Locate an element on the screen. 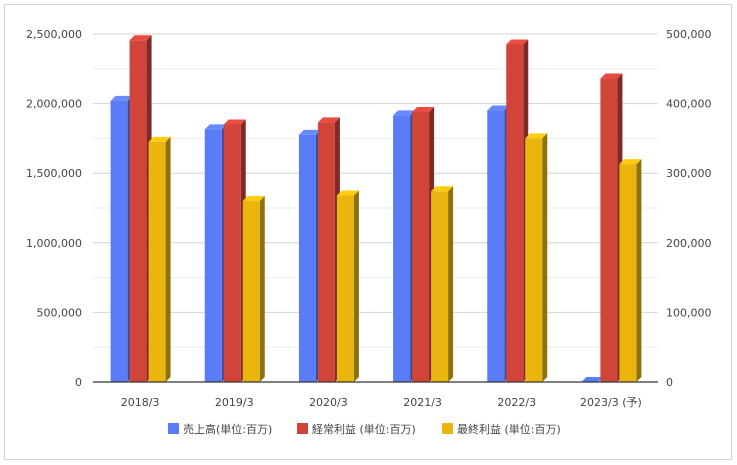 This screenshot has width=737, height=465. x-tick-label: 2019/3 is located at coordinates (234, 402).